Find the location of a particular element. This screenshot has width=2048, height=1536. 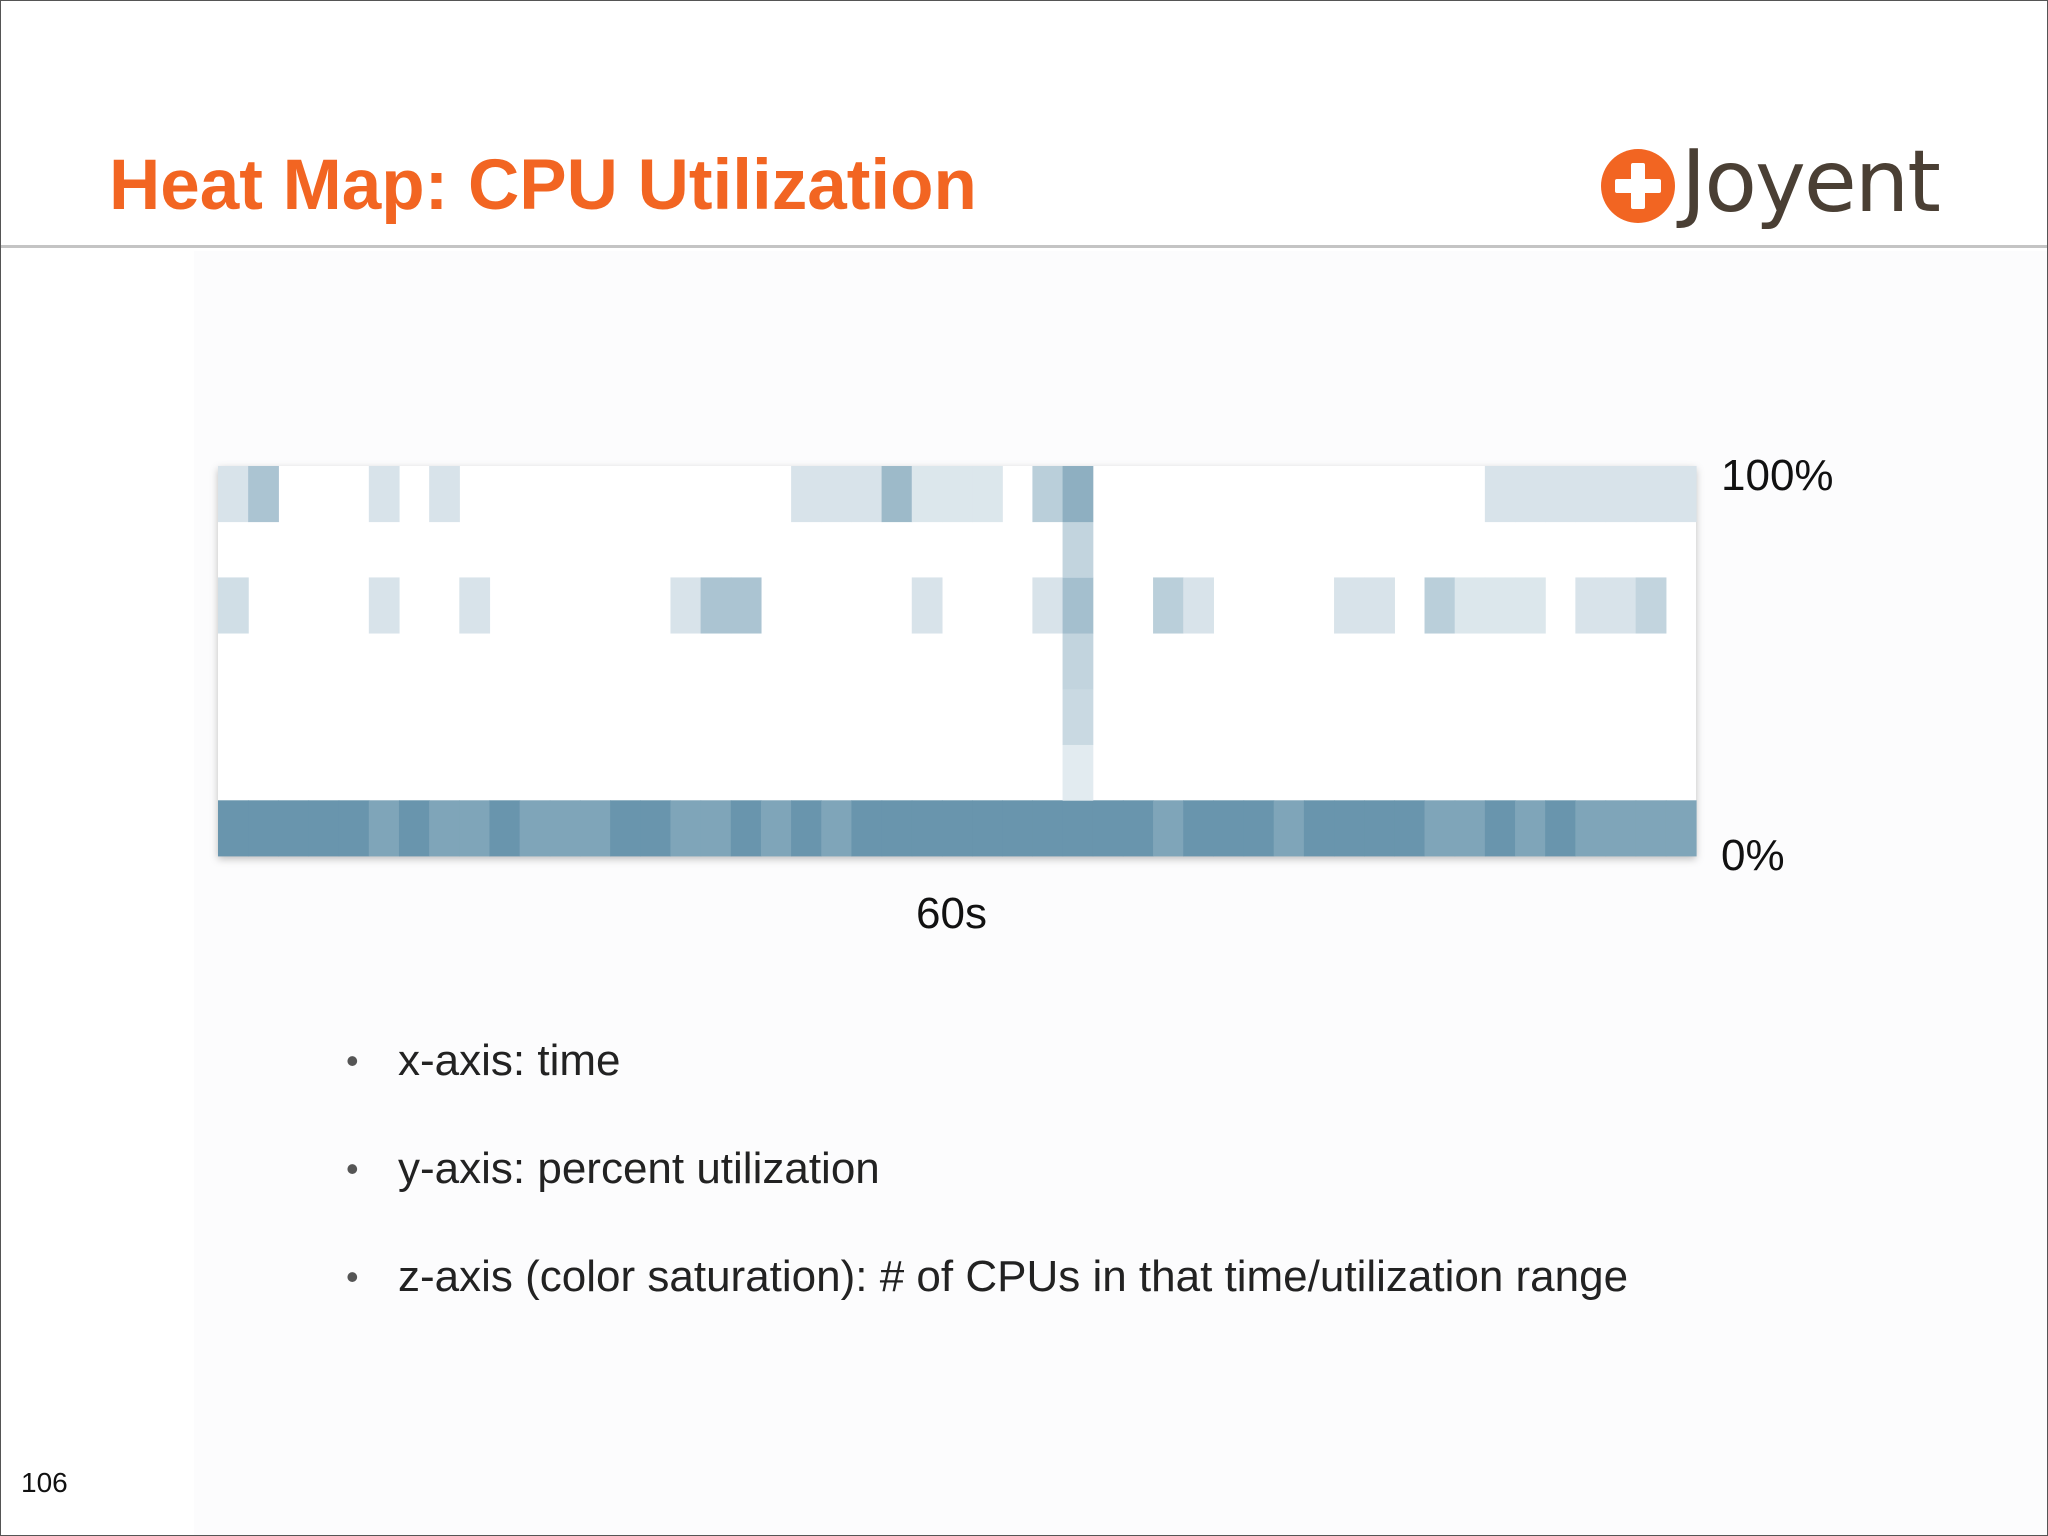

page-number: 106 is located at coordinates (44, 1482).